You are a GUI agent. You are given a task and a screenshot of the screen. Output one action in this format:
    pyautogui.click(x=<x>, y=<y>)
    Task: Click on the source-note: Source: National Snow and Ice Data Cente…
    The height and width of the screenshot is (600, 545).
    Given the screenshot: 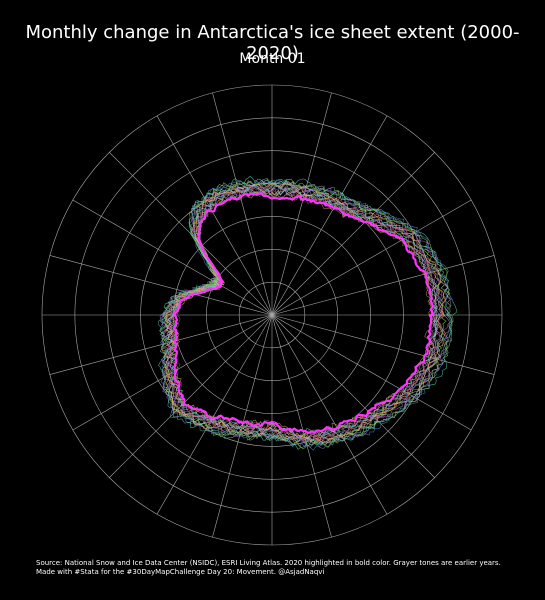 What is the action you would take?
    pyautogui.click(x=268, y=568)
    